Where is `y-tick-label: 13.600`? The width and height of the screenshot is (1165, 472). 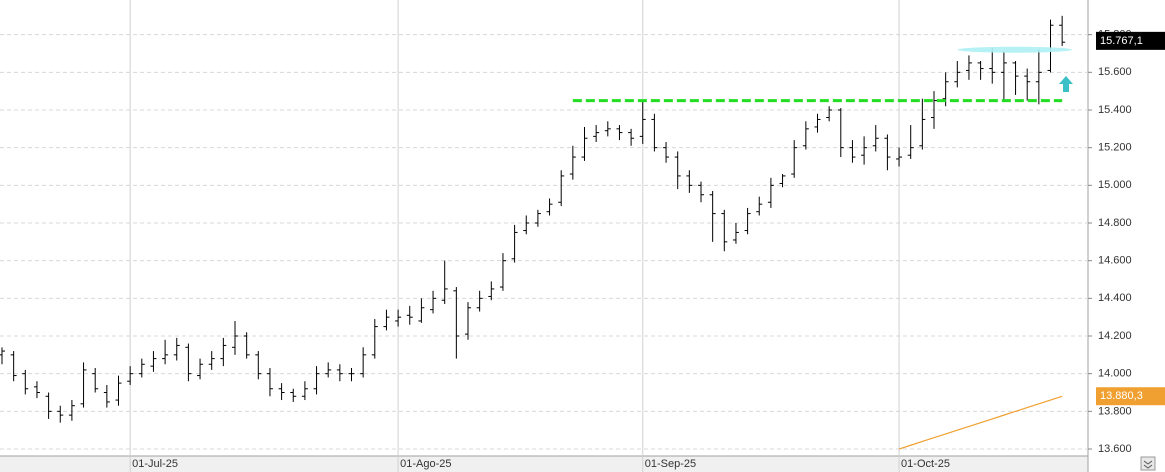 y-tick-label: 13.600 is located at coordinates (1115, 449).